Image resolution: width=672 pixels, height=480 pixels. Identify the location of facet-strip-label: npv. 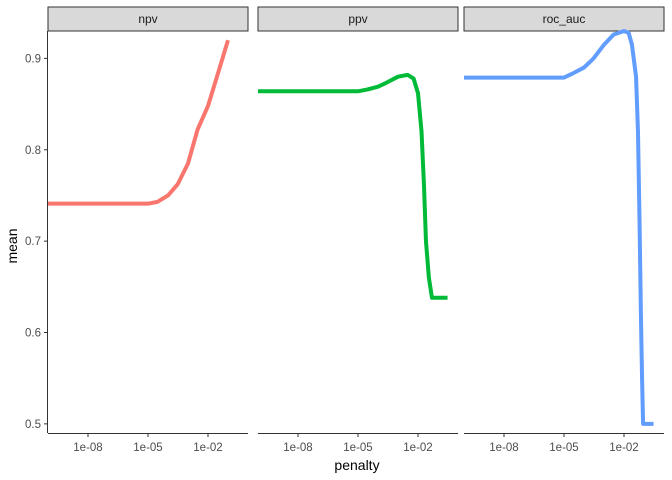
(147, 19).